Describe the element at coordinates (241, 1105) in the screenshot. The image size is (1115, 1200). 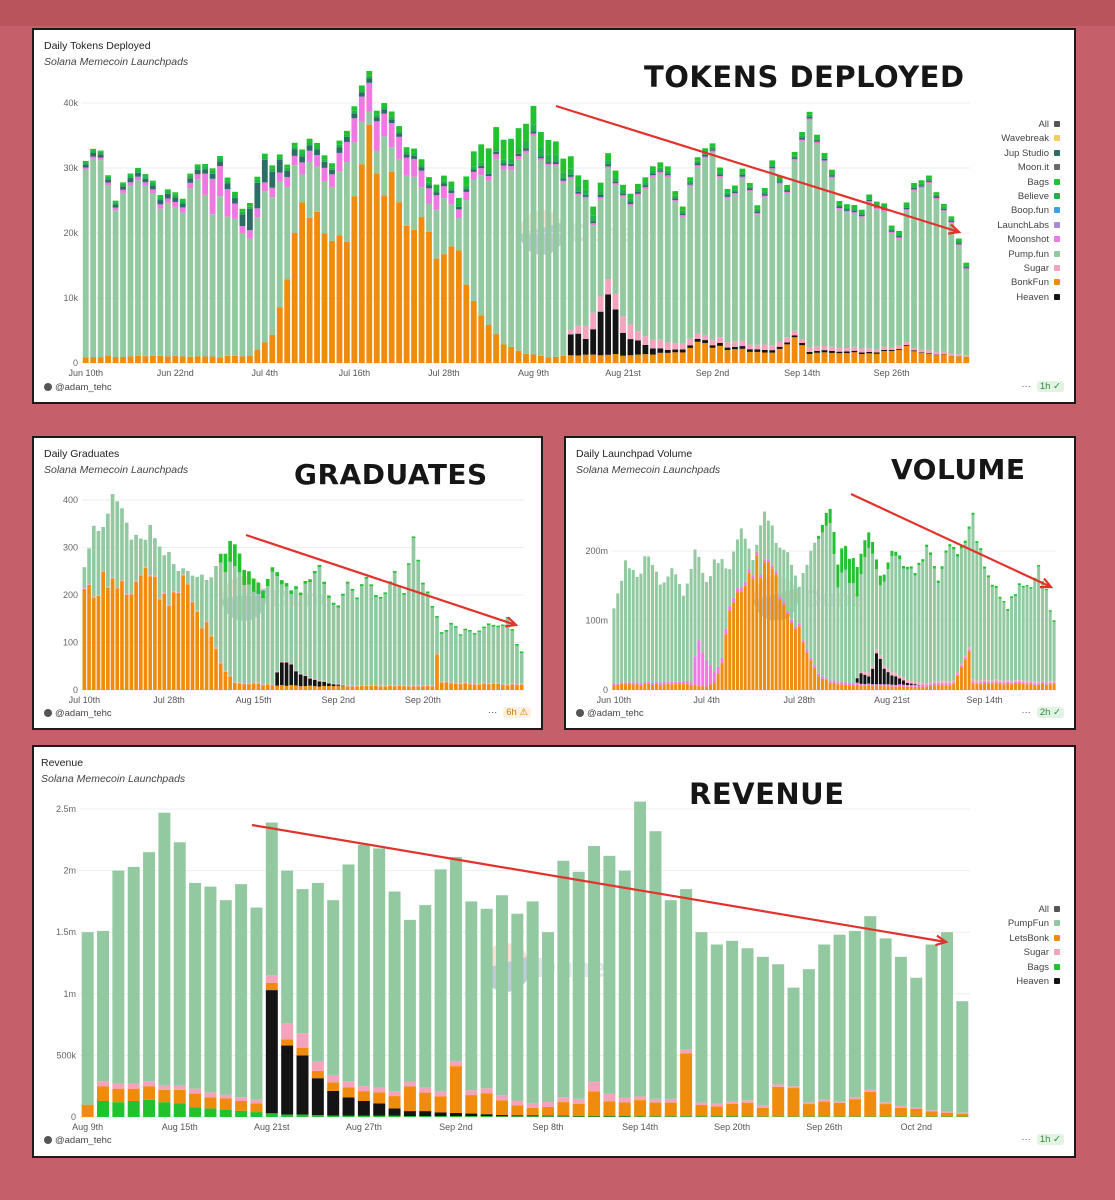
I see `bar-letsbonk` at that location.